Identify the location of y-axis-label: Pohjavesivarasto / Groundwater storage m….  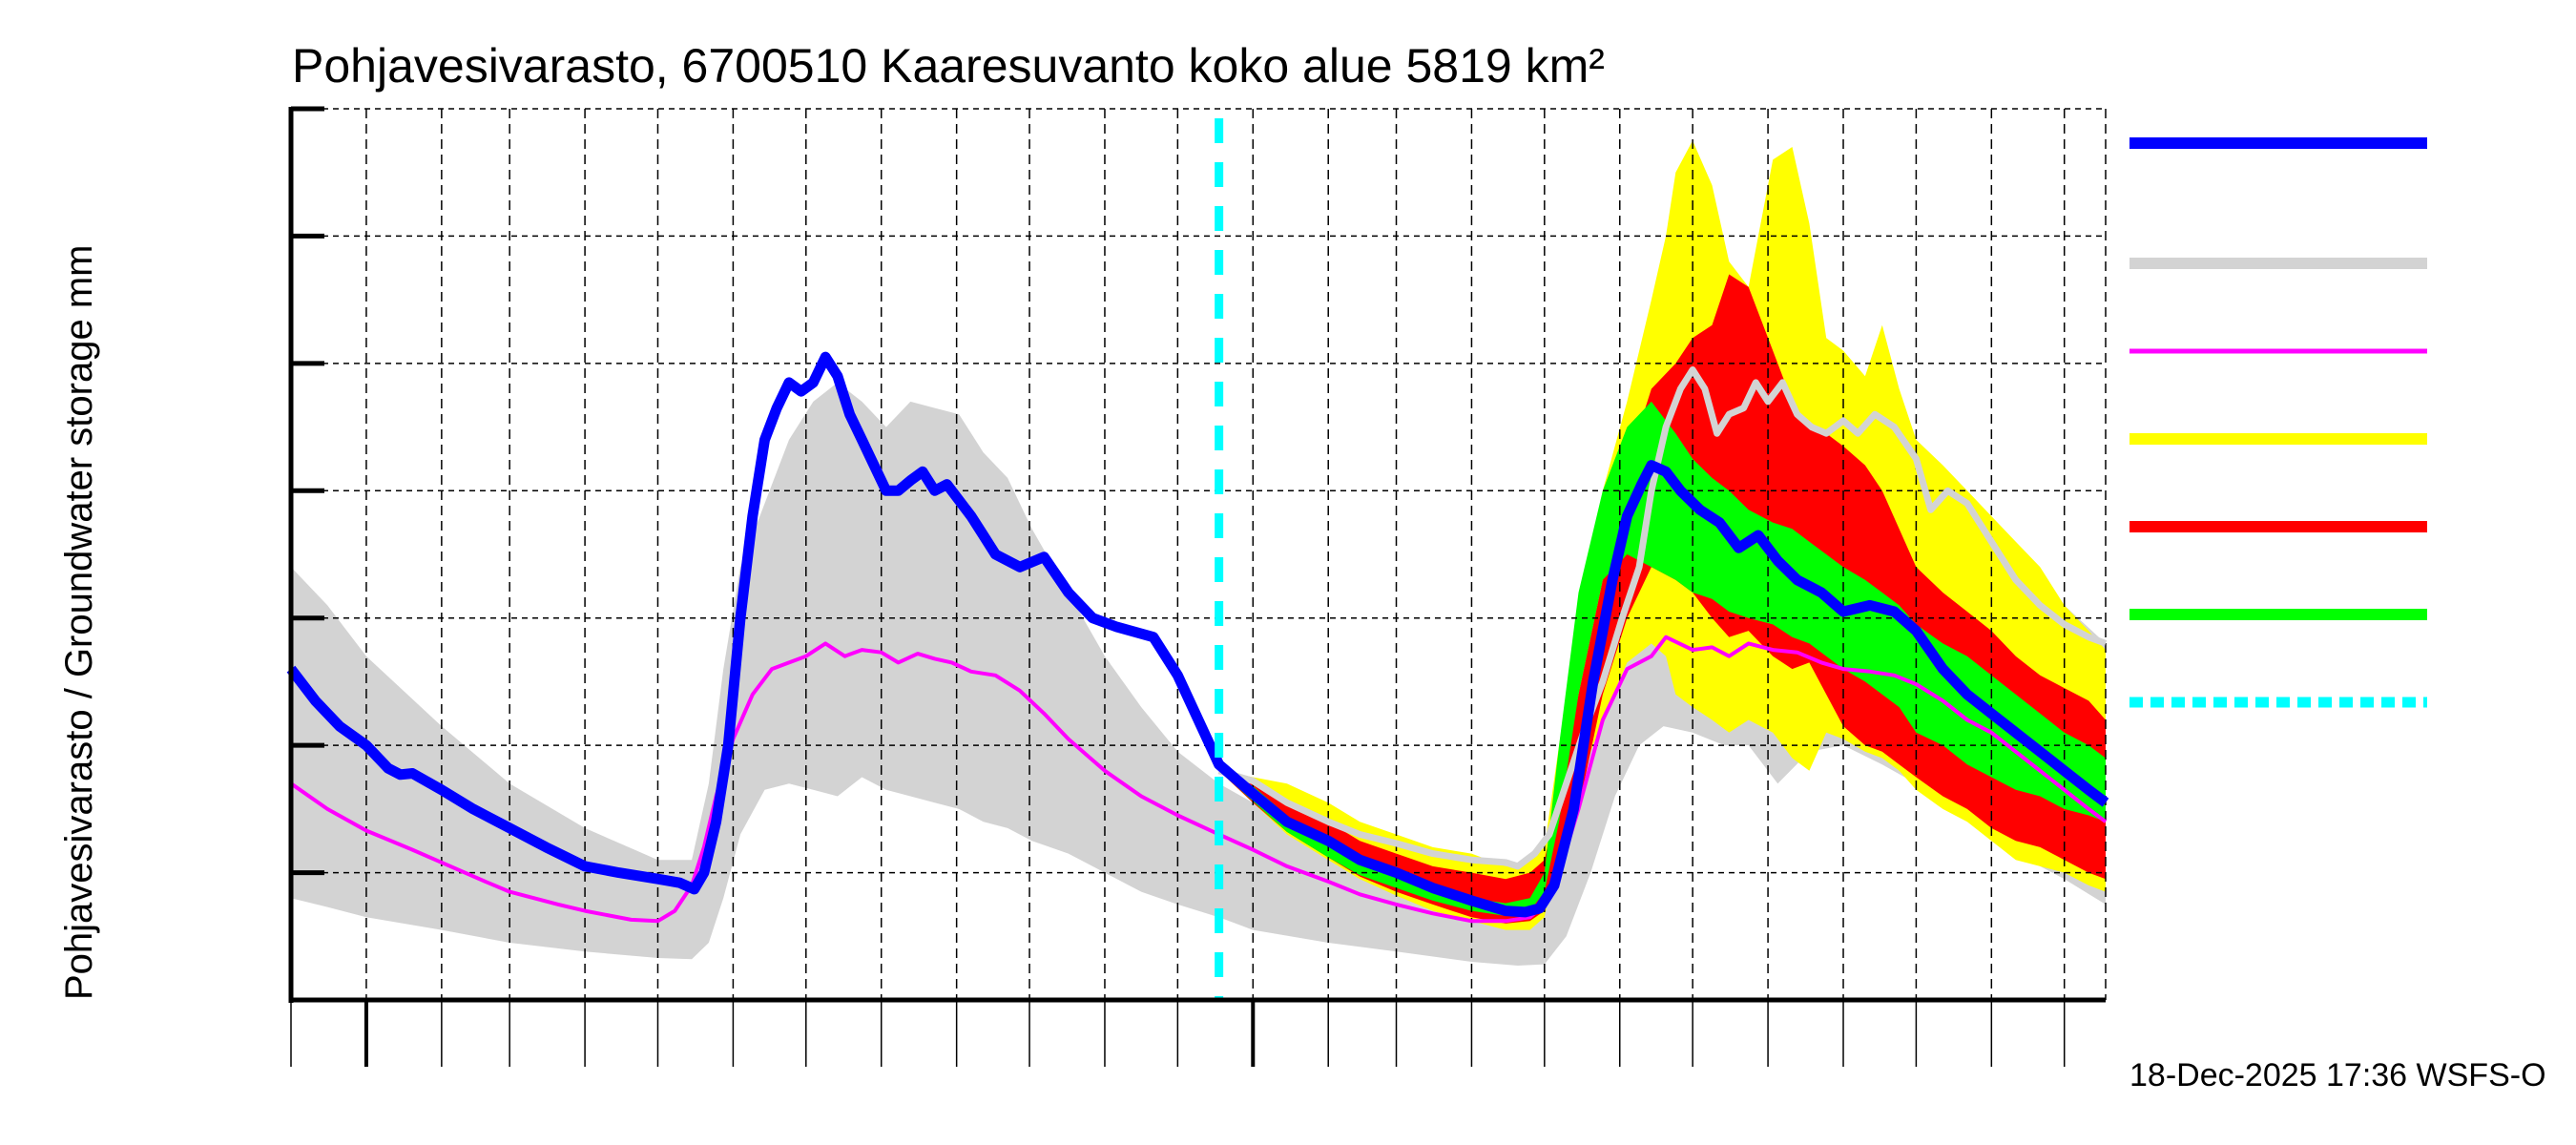
(79, 622).